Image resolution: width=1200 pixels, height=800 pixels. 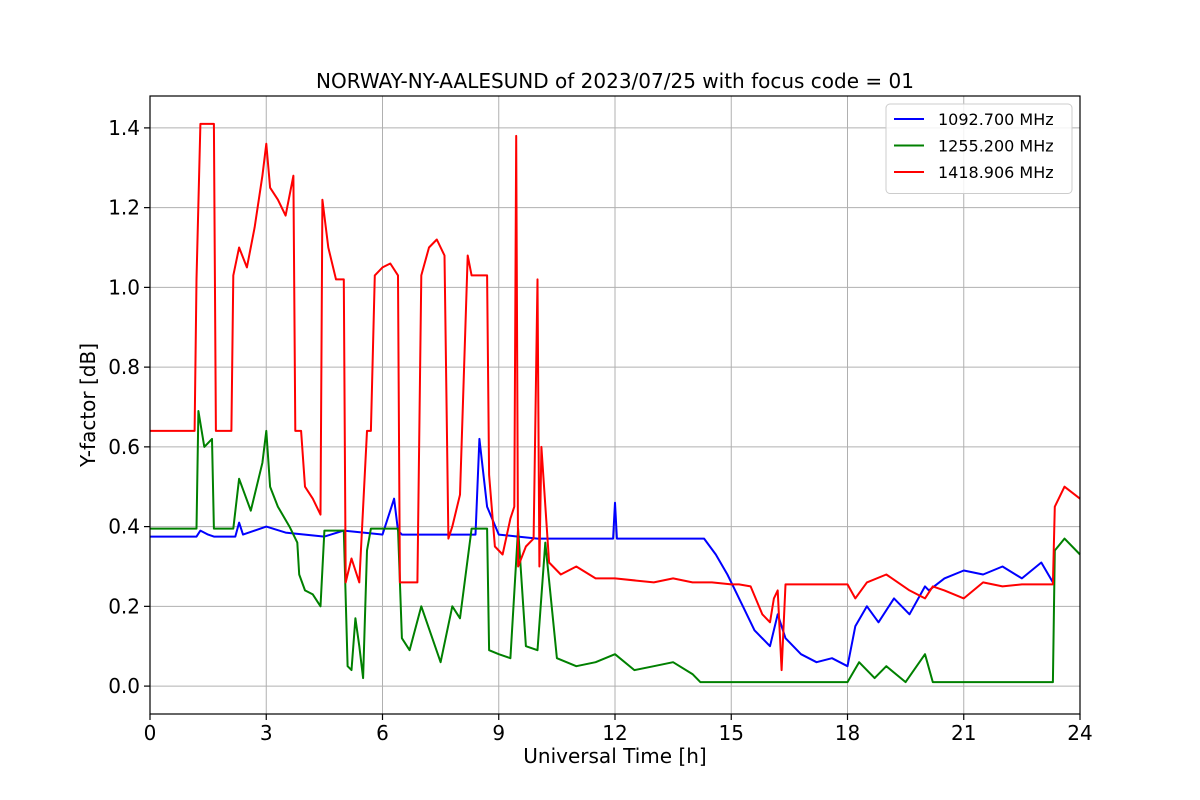 What do you see at coordinates (996, 172) in the screenshot?
I see `legend-label: 1418.906 MHz` at bounding box center [996, 172].